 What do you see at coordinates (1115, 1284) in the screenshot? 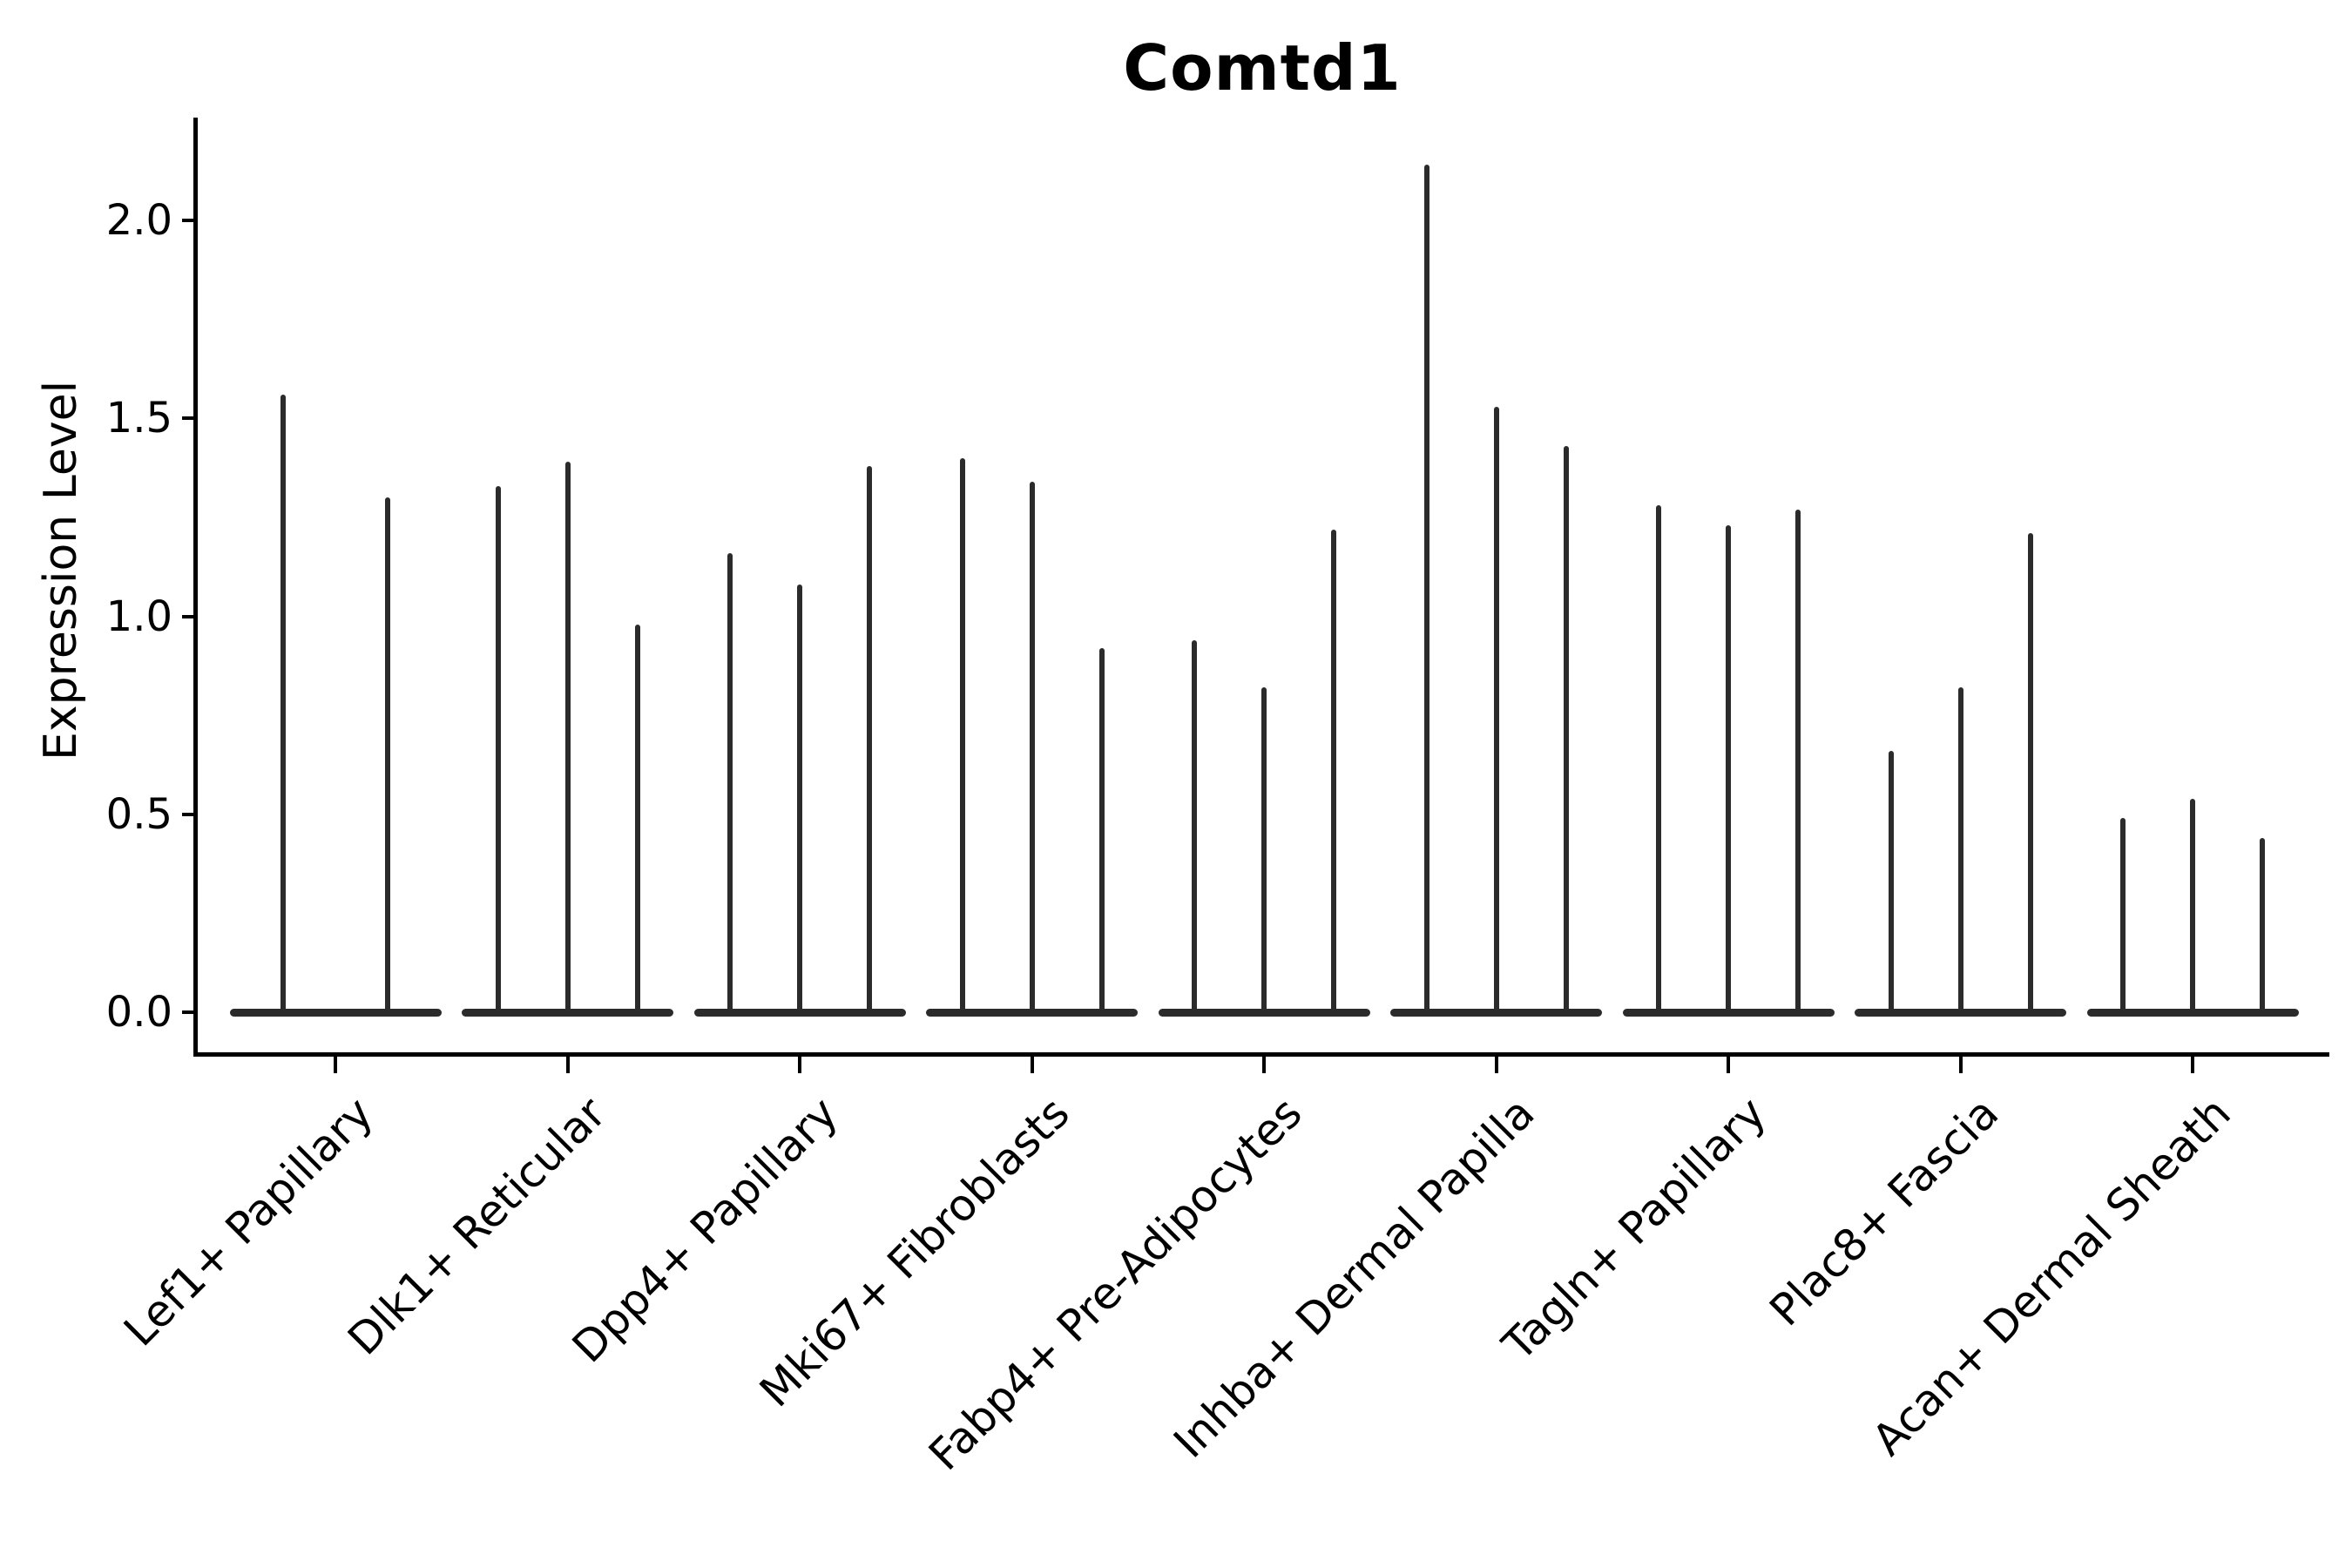
I see `x-tick-label: Fabp4+ Pre-Adipocytes` at bounding box center [1115, 1284].